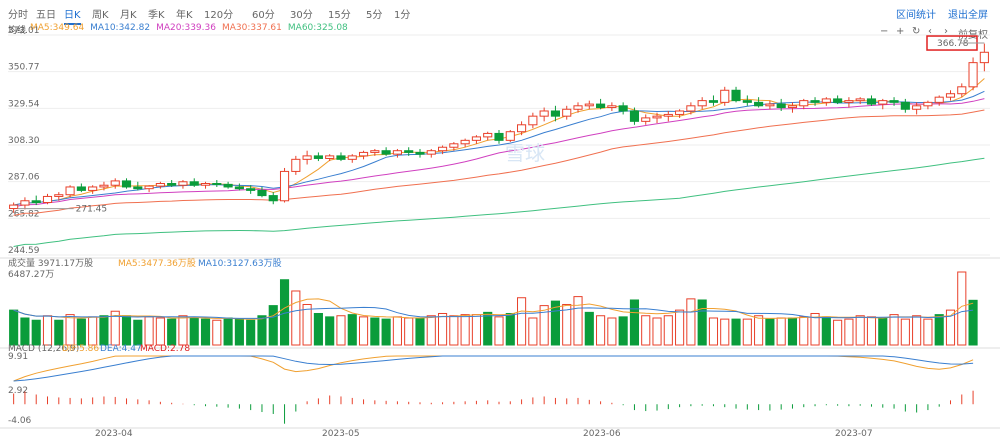  I want to click on price-tick-label: 372.01, so click(24, 31).